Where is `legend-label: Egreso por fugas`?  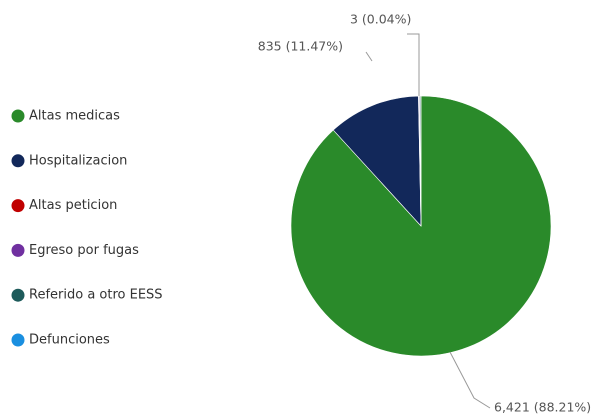 legend-label: Egreso por fugas is located at coordinates (84, 250).